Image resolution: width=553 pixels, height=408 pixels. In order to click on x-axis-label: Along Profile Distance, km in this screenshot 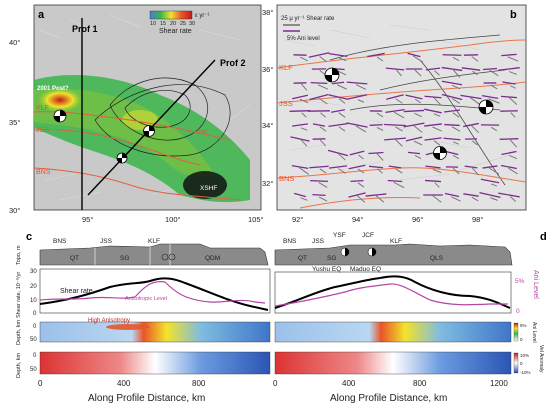, I will do `click(146, 398)`.